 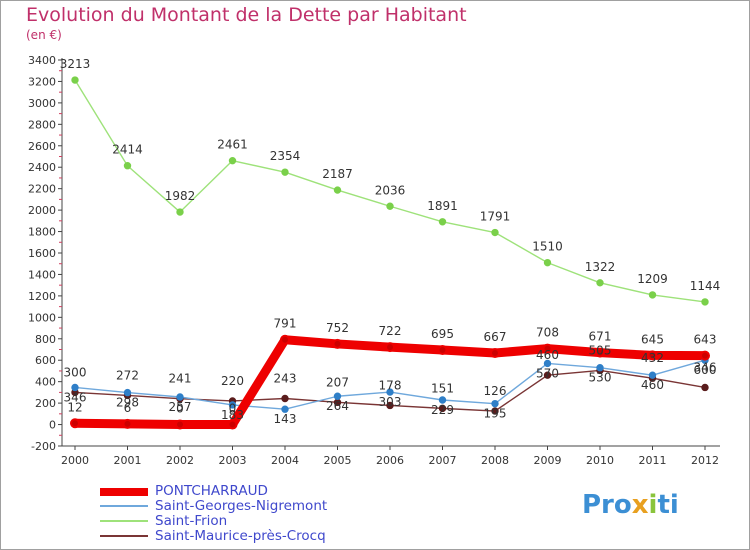 I want to click on data-label: 752, so click(x=337, y=328).